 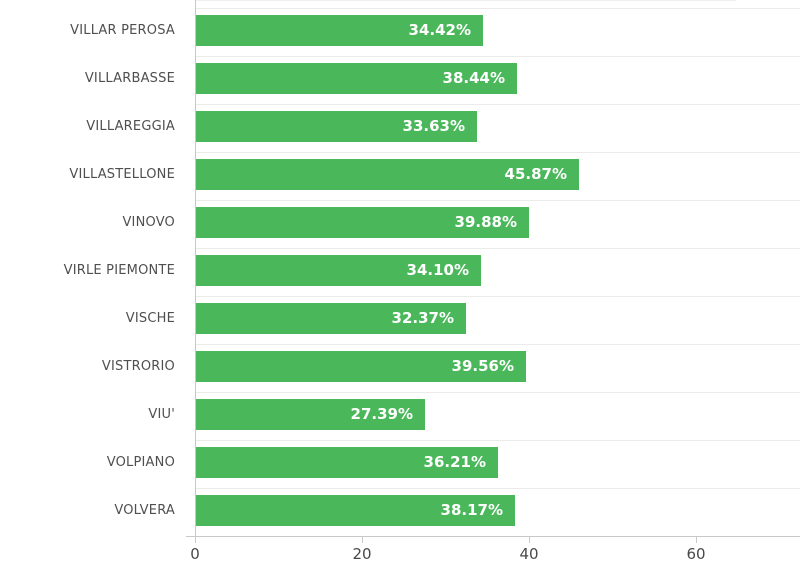 I want to click on bar: 39.88%, so click(x=362, y=222).